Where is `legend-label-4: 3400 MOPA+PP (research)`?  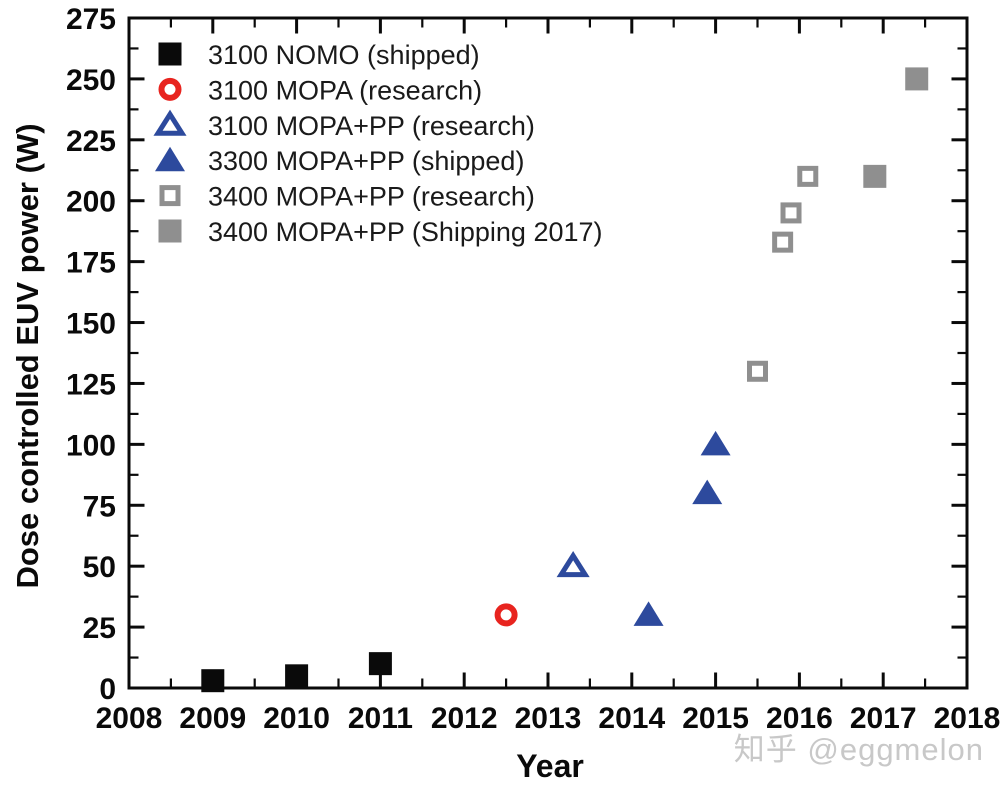
legend-label-4: 3400 MOPA+PP (research) is located at coordinates (371, 197).